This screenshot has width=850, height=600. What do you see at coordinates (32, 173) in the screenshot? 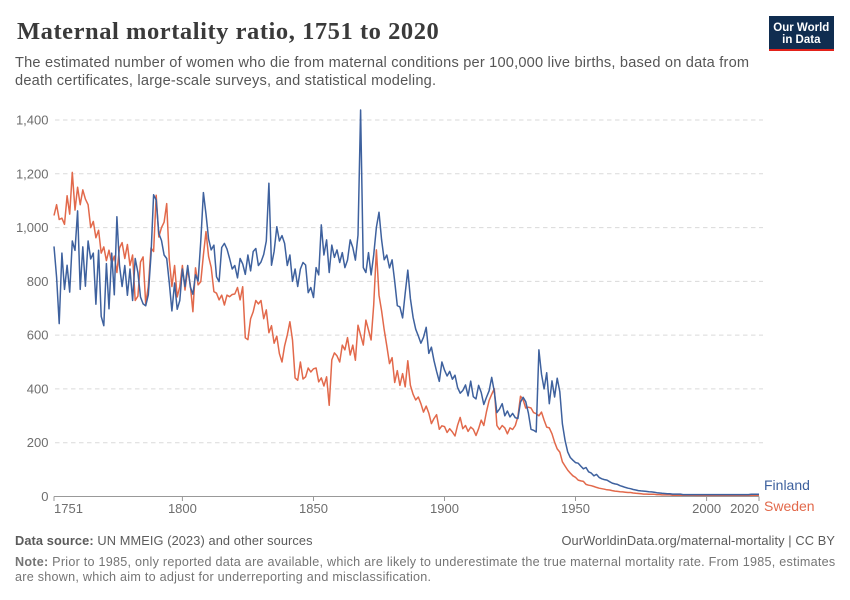
I see `svg-text: 1,200` at bounding box center [32, 173].